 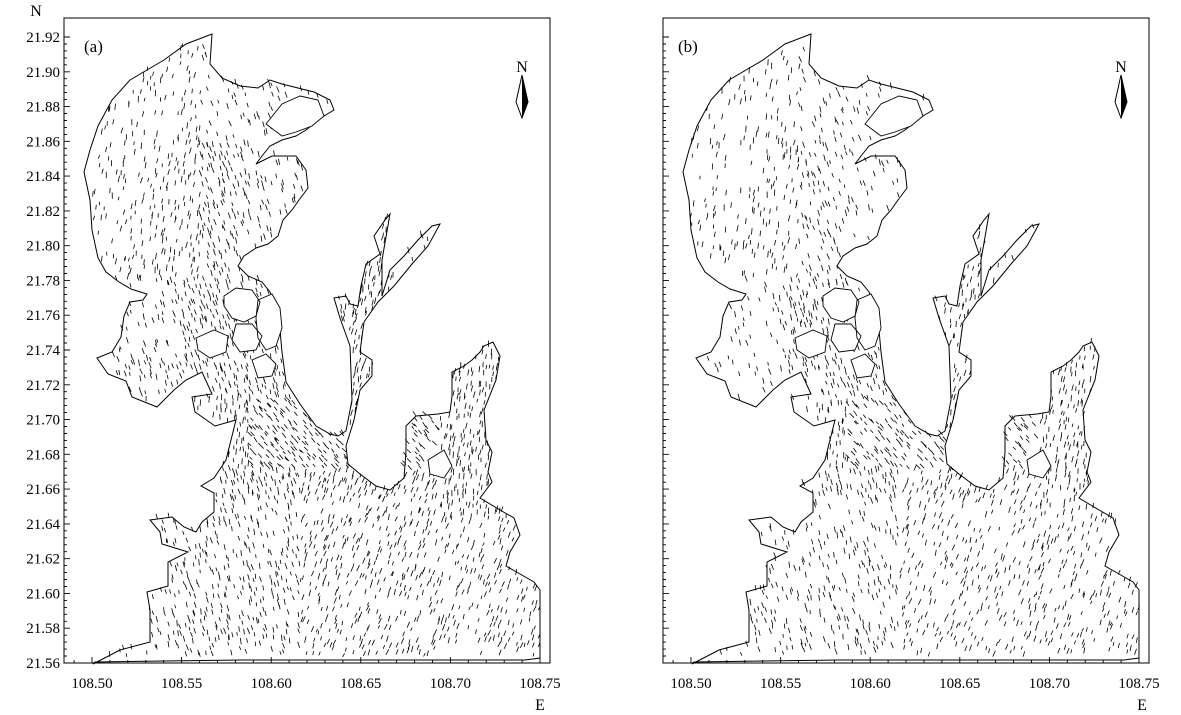 What do you see at coordinates (36, 11) in the screenshot?
I see `y-axis-letter: N` at bounding box center [36, 11].